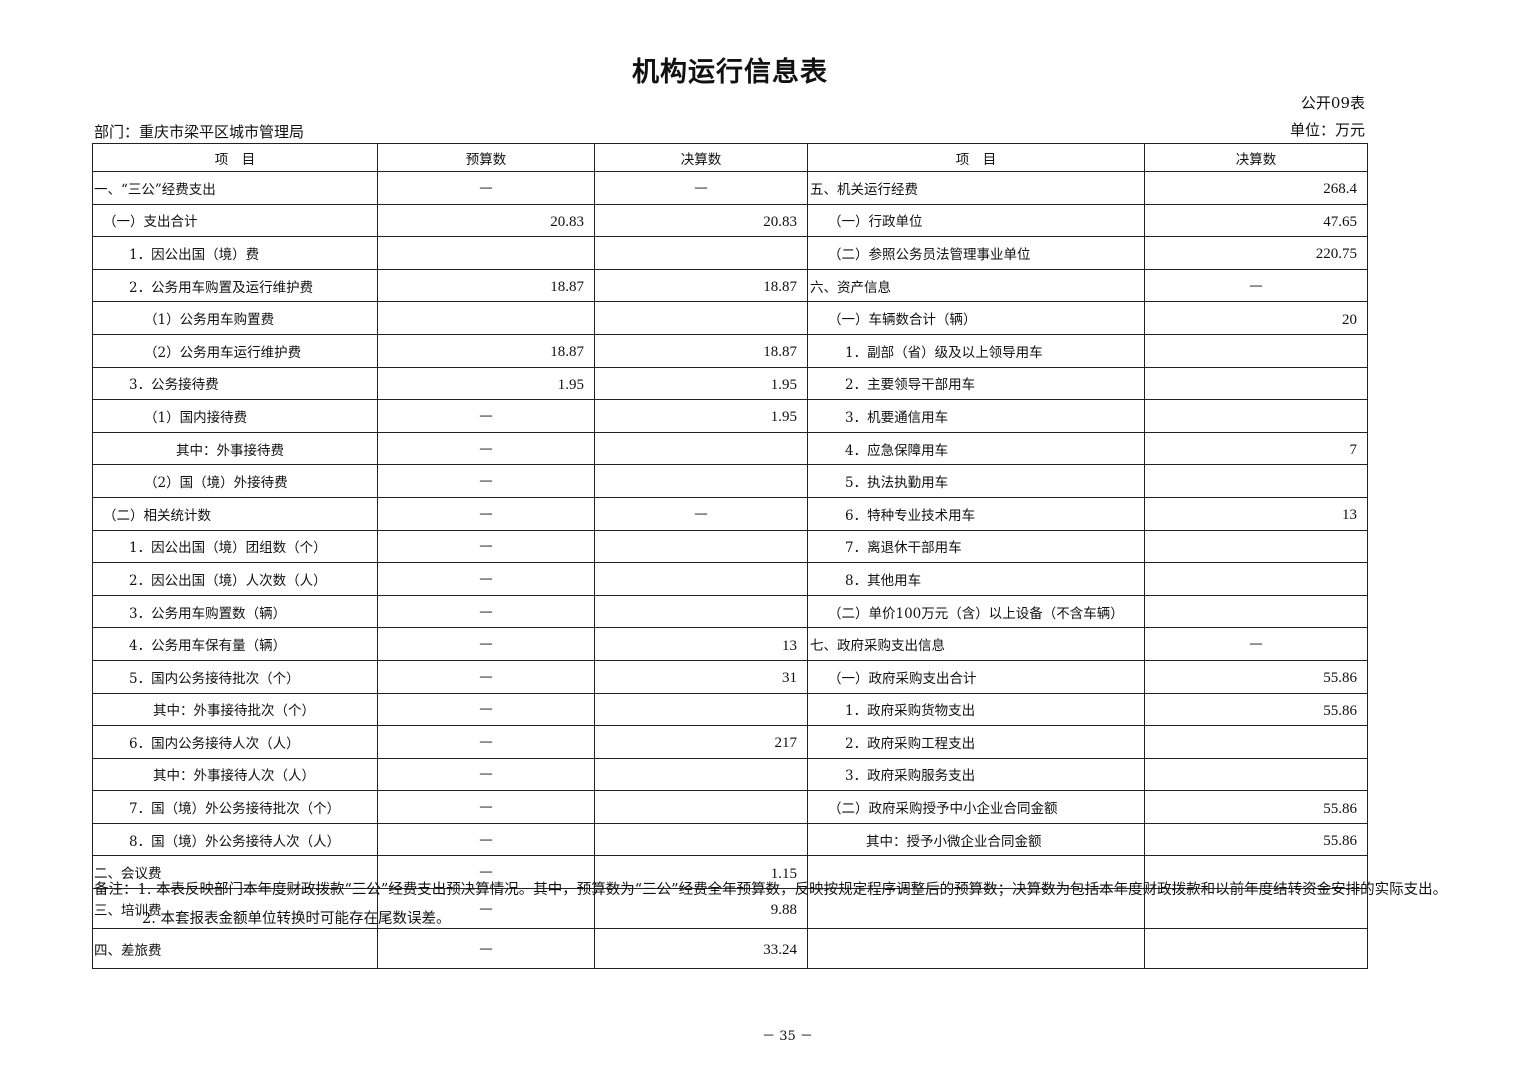  I want to click on cell-item: 三、培训费, so click(235, 909).